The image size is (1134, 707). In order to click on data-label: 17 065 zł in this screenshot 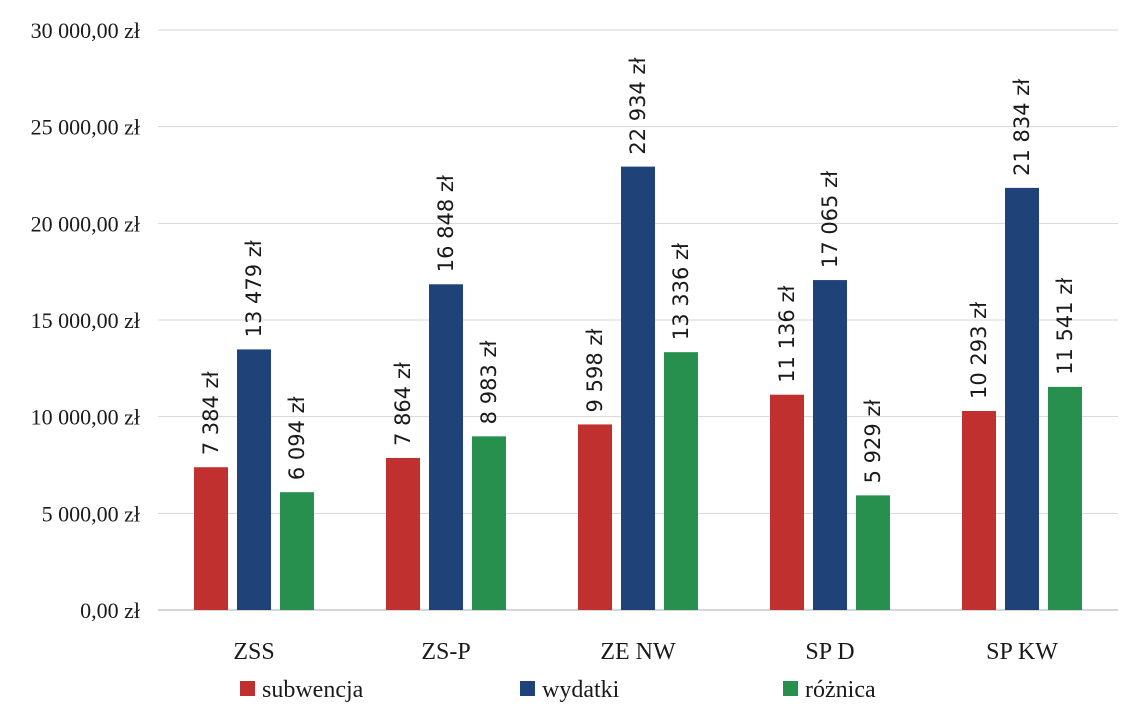, I will do `click(830, 219)`.